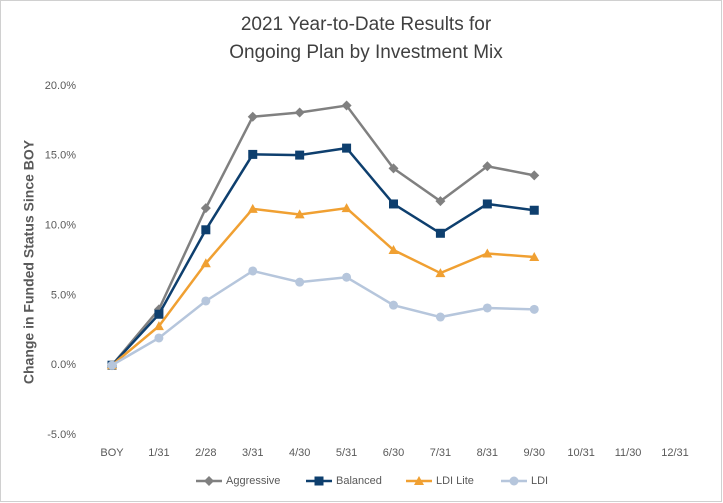 The height and width of the screenshot is (503, 723). I want to click on x-tick-label: 2/28, so click(205, 453).